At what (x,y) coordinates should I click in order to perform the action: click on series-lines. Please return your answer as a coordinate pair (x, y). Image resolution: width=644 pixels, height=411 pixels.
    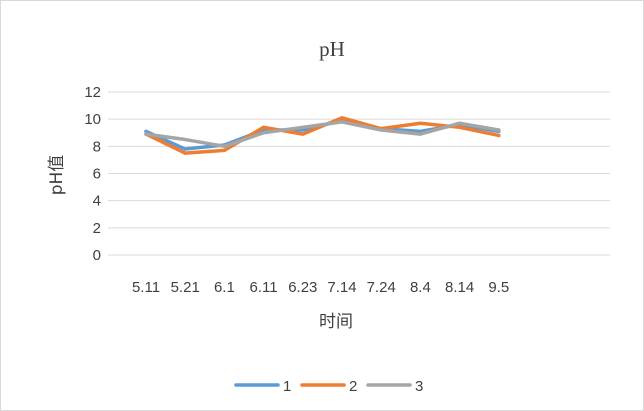
    Looking at the image, I should click on (322, 135).